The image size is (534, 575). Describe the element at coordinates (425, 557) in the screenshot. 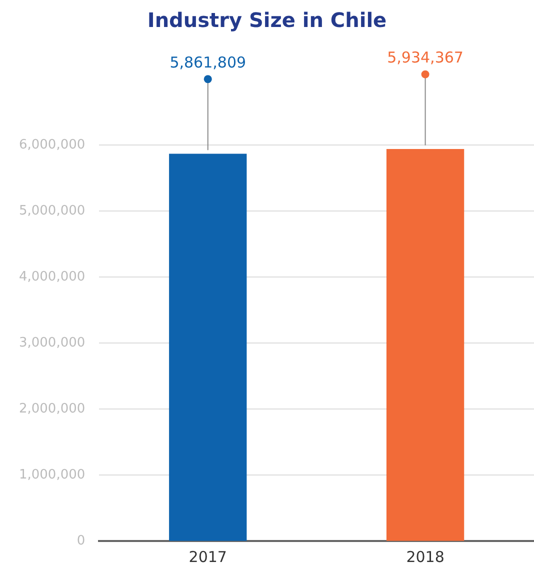

I see `x-tick-label: 2018` at that location.